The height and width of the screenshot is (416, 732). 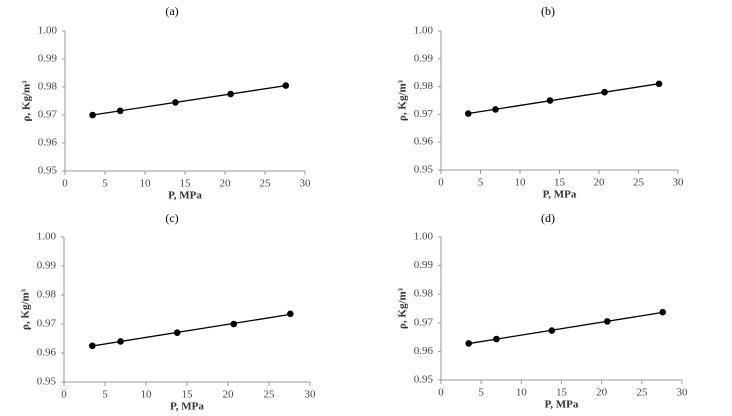 I want to click on panel-title: (b), so click(x=548, y=11).